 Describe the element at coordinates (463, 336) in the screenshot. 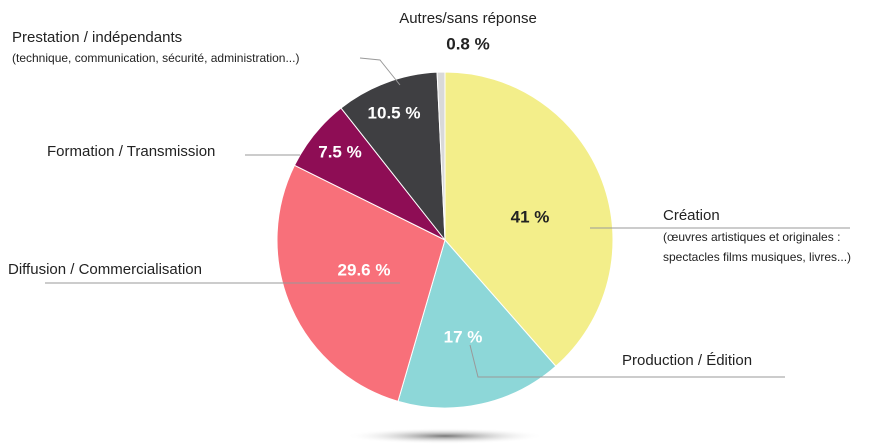

I see `value-label: 17 %` at that location.